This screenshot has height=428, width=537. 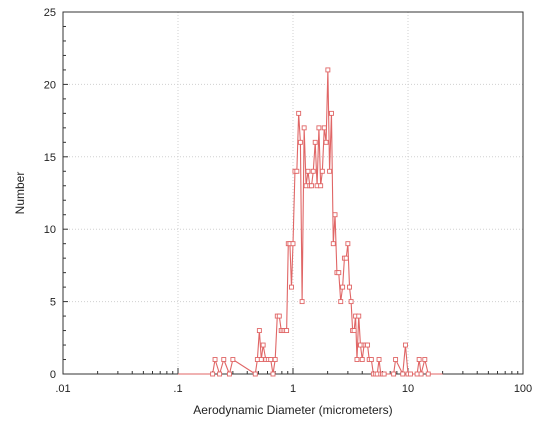 I want to click on x-tick-label: .01, so click(x=62, y=389).